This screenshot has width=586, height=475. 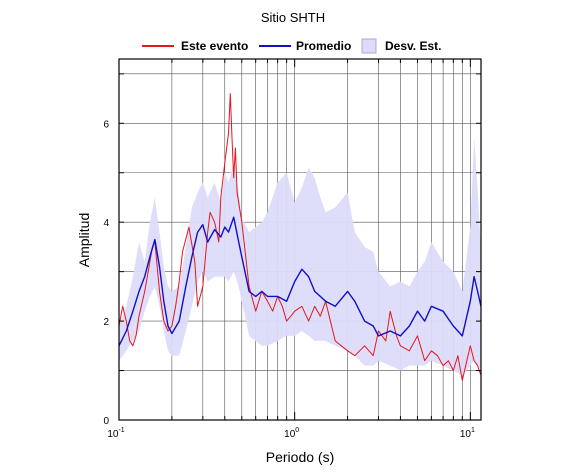 What do you see at coordinates (323, 46) in the screenshot?
I see `legend-label-promedio: Promedio` at bounding box center [323, 46].